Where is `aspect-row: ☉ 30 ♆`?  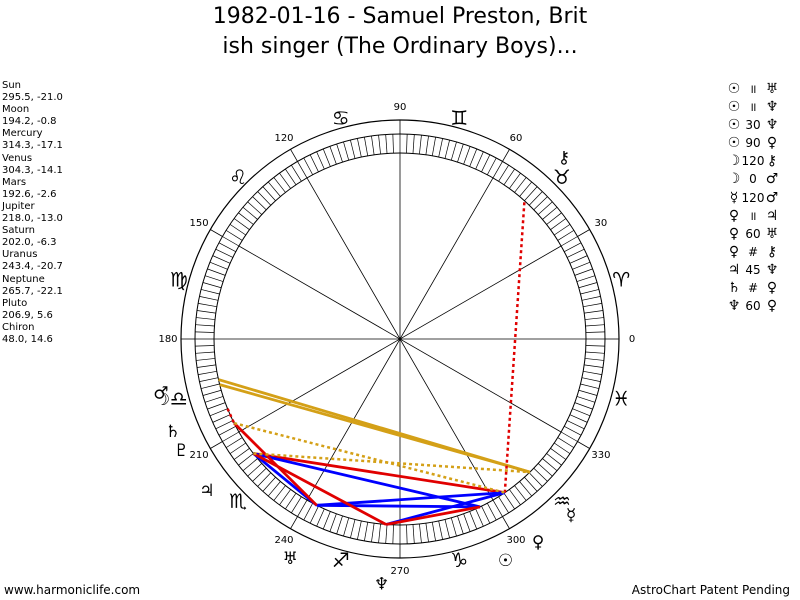 aspect-row: ☉ 30 ♆ is located at coordinates (753, 125).